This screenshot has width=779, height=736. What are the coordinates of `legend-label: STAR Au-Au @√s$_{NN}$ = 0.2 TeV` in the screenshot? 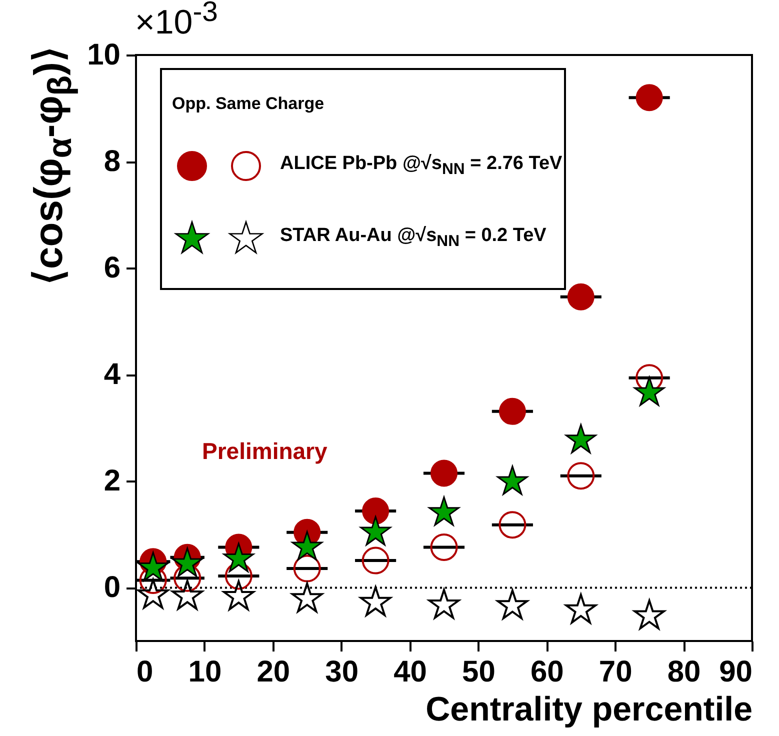 It's located at (413, 238).